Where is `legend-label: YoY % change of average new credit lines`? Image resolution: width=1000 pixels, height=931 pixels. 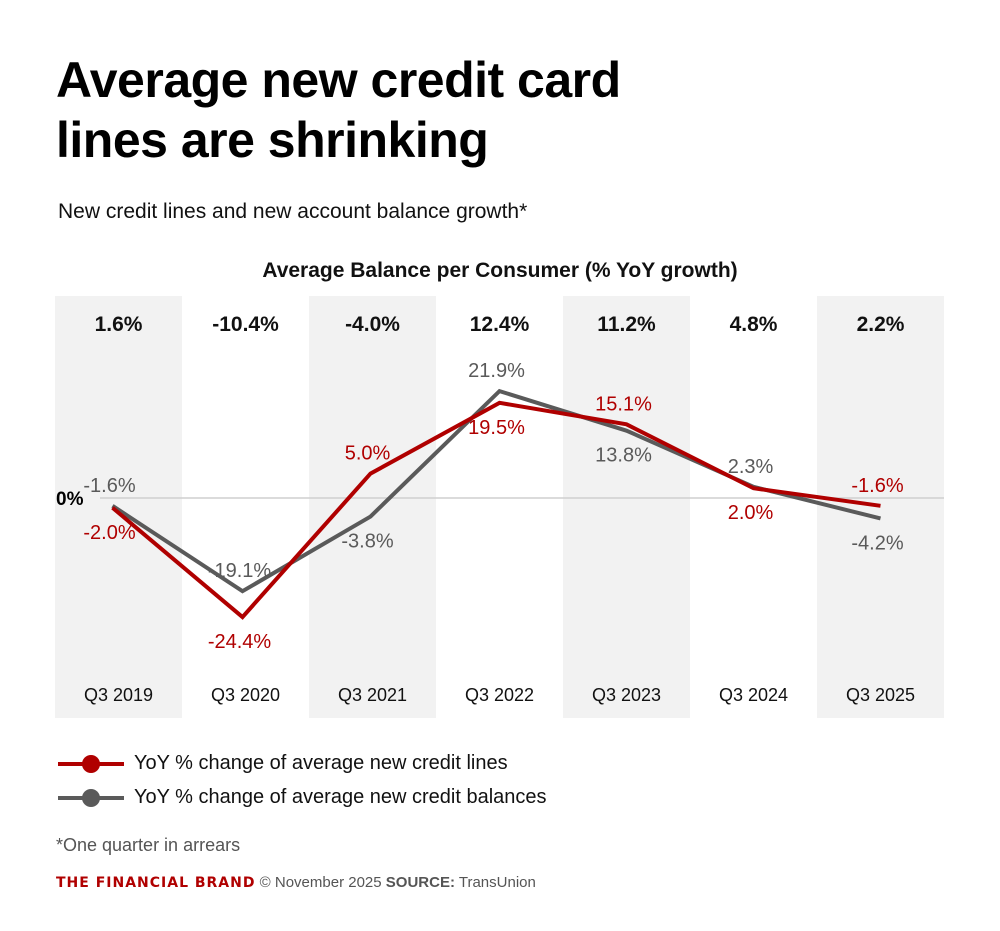 legend-label: YoY % change of average new credit lines is located at coordinates (321, 763).